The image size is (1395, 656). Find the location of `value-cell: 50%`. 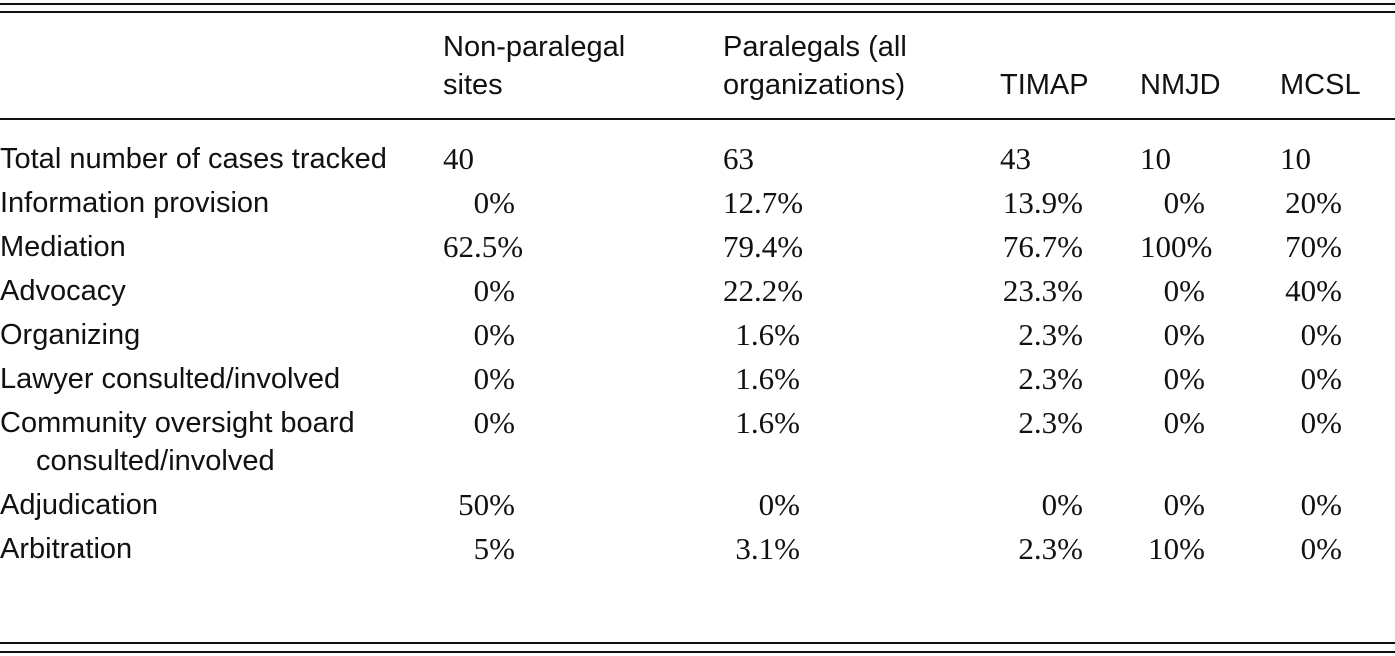

value-cell: 50% is located at coordinates (486, 504).